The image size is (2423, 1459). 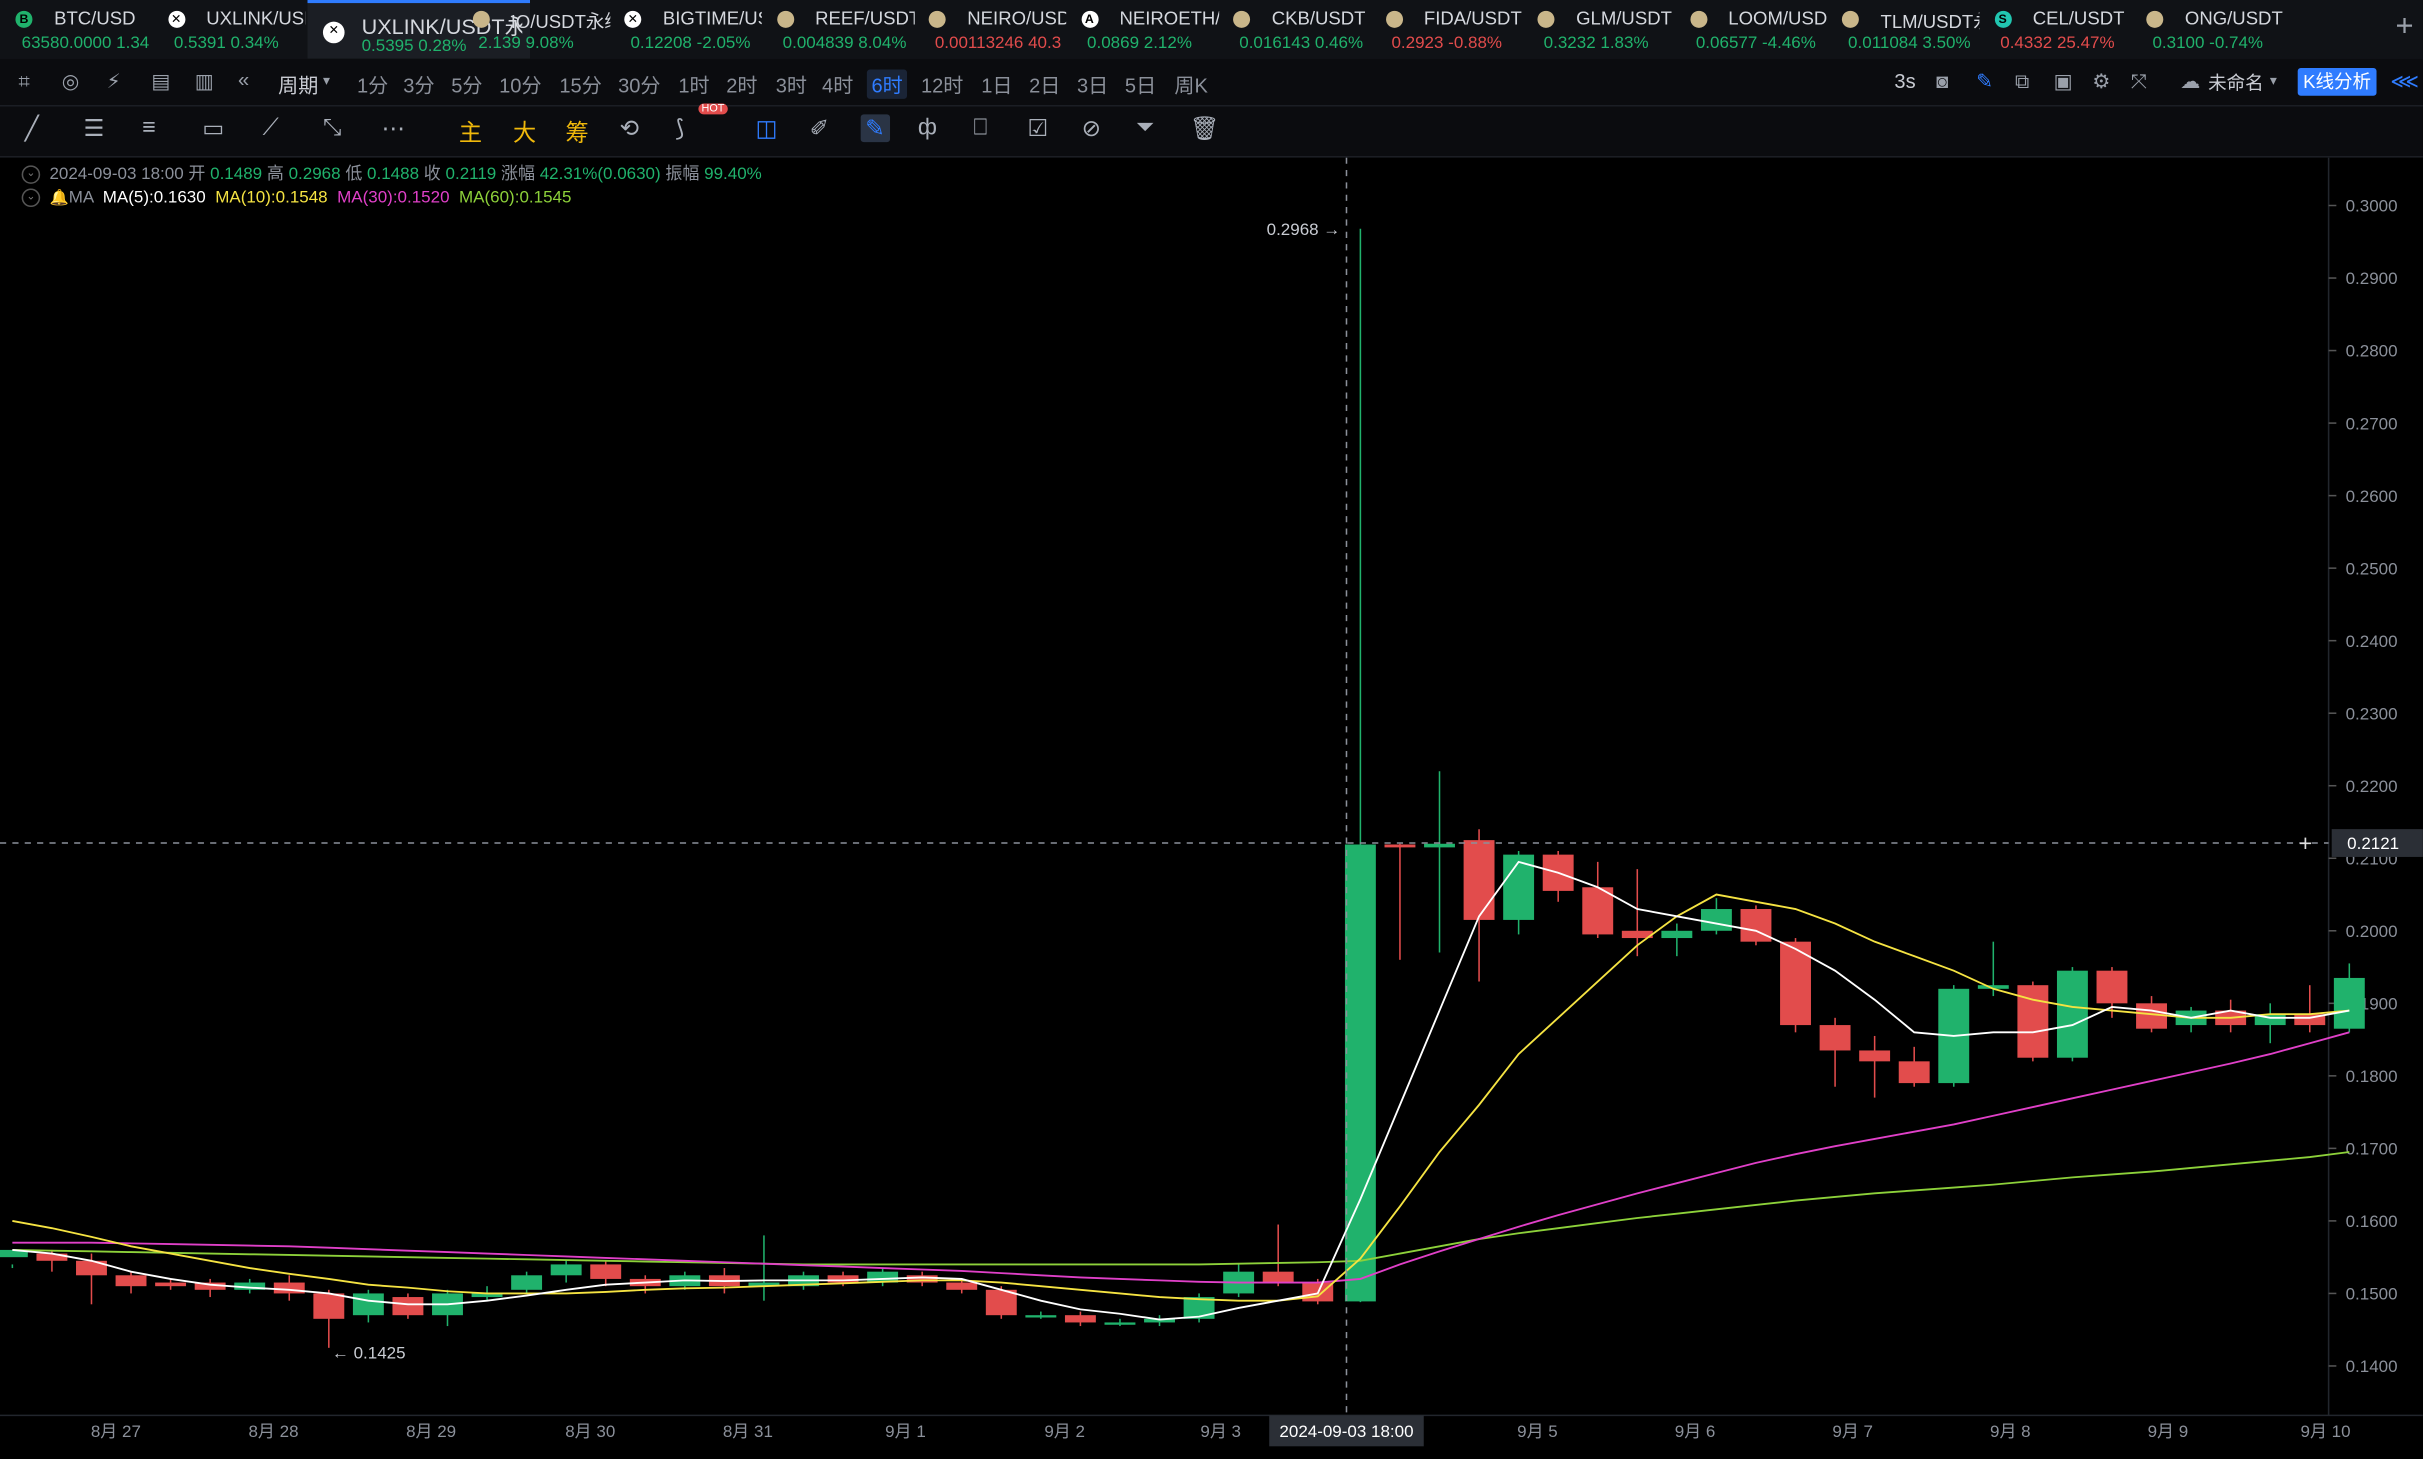 What do you see at coordinates (639, 86) in the screenshot?
I see `period-5: 30分` at bounding box center [639, 86].